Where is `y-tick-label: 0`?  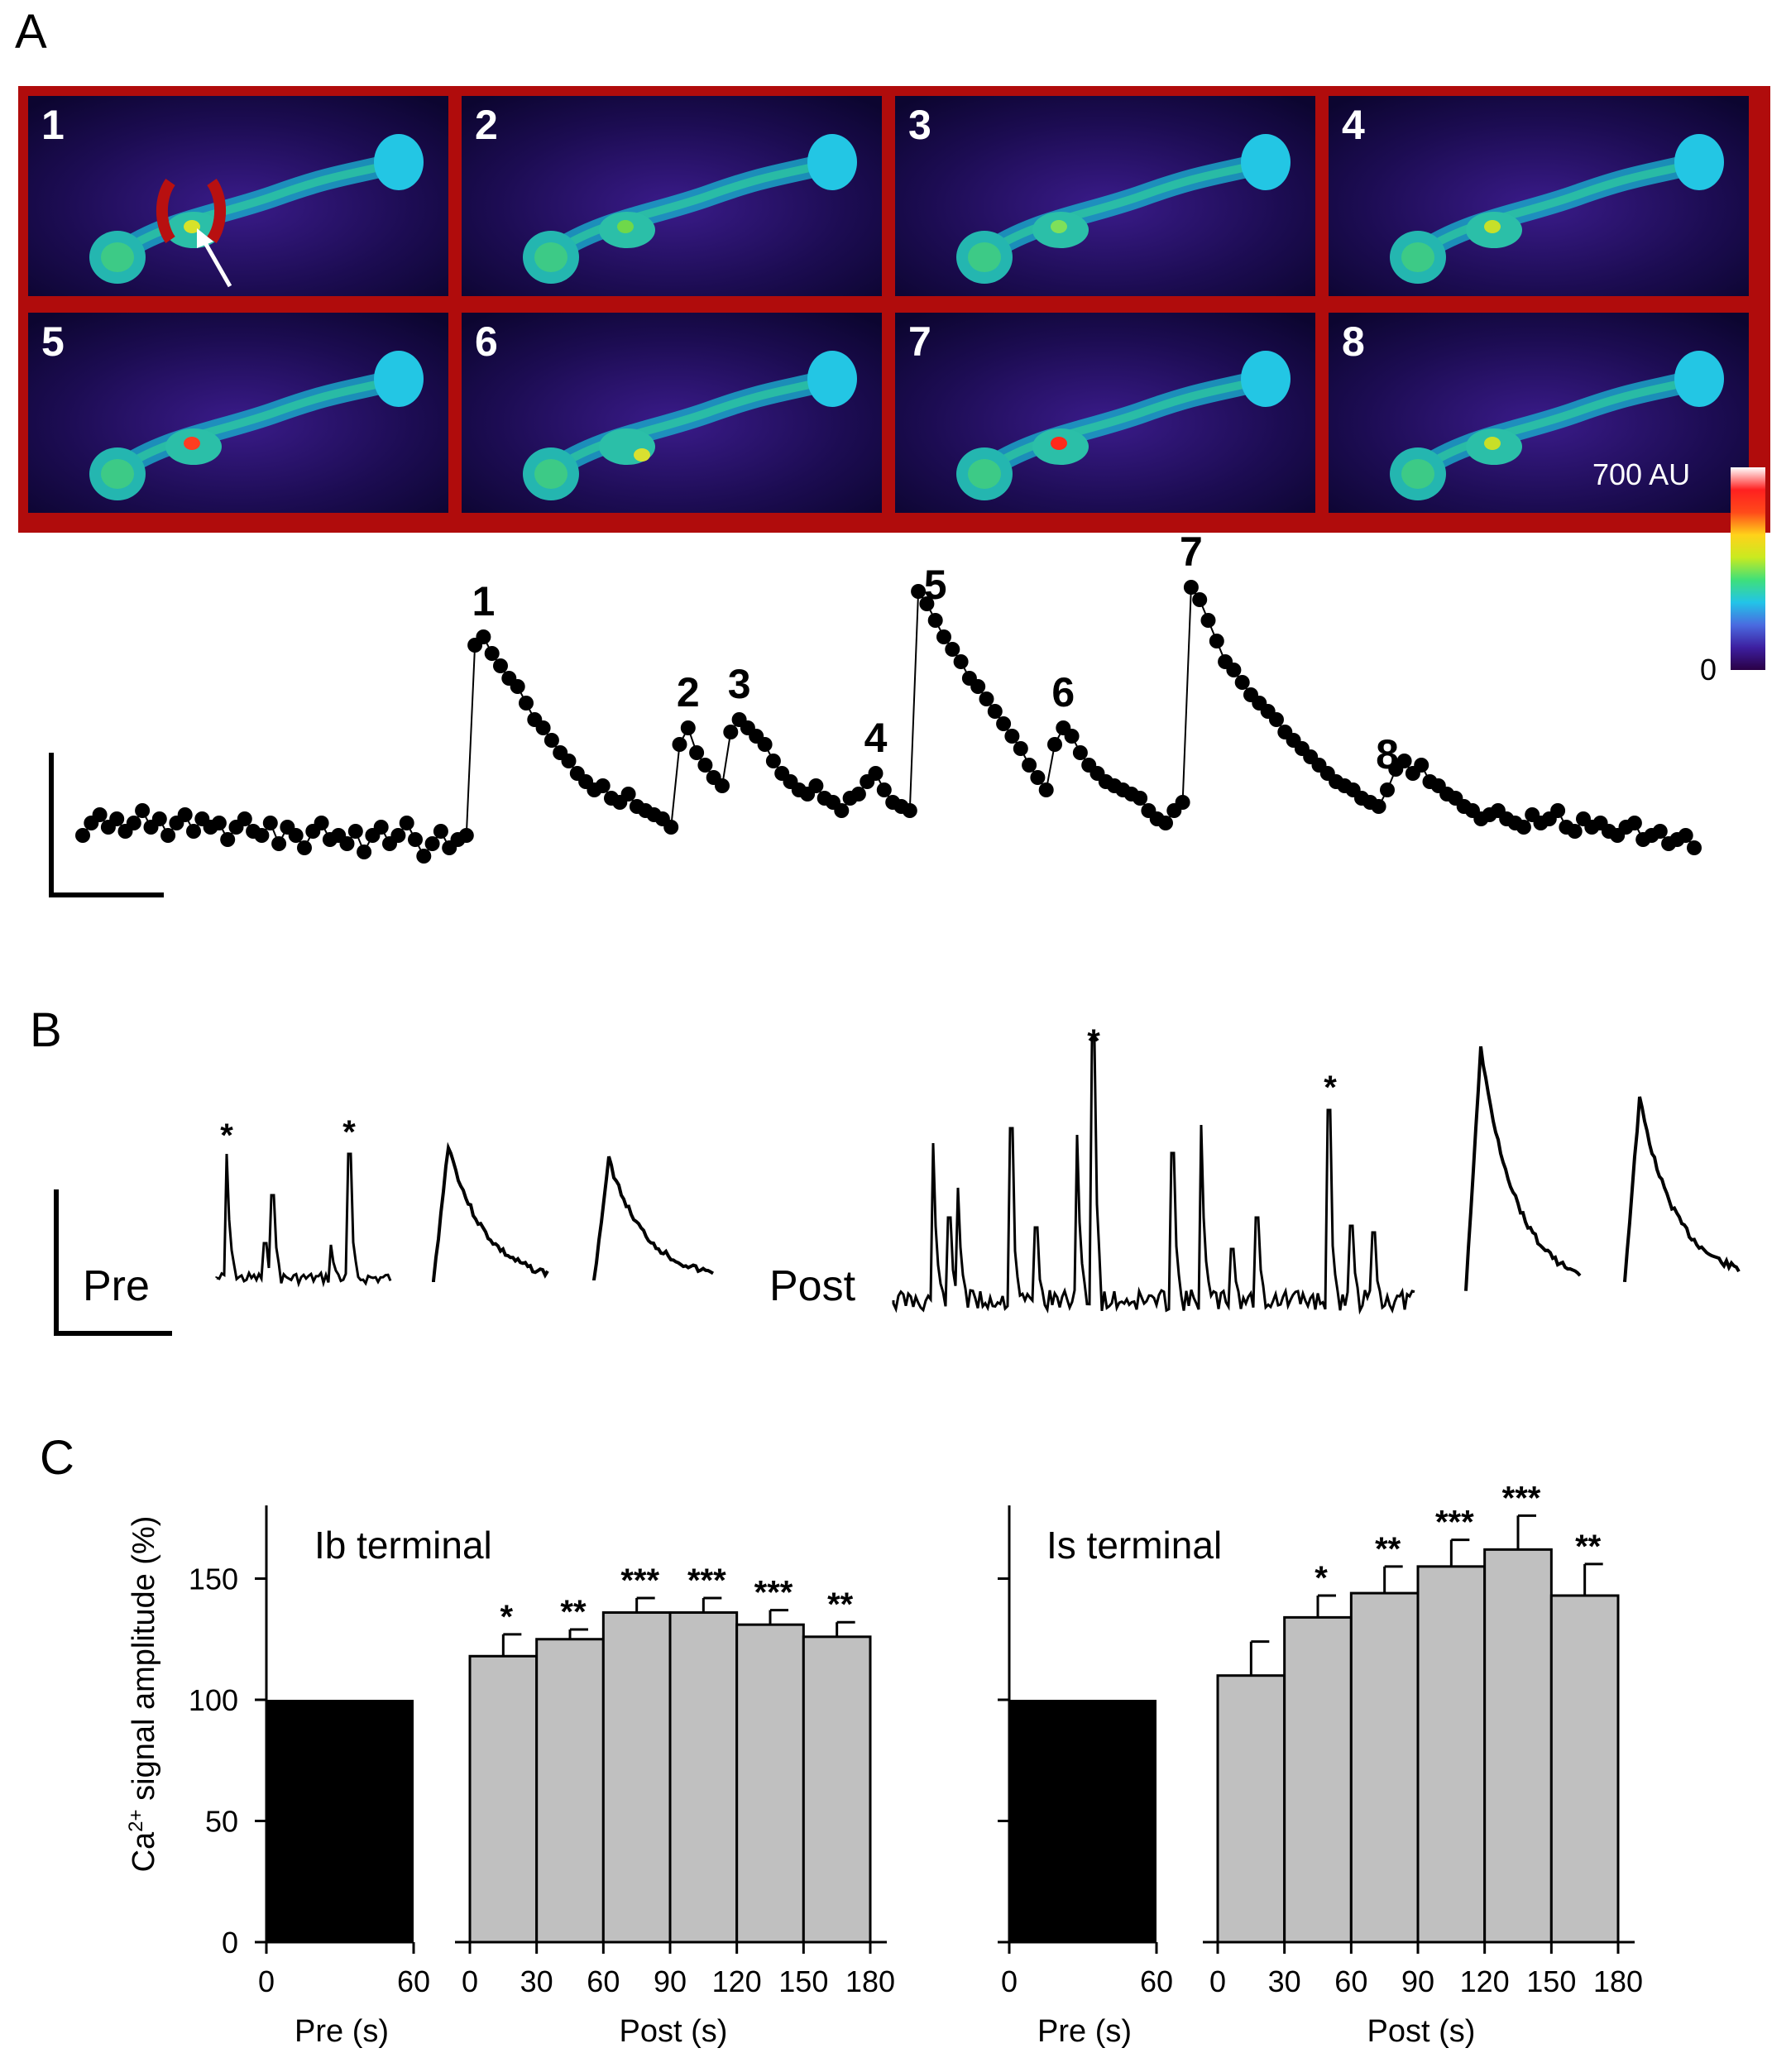
y-tick-label: 0 is located at coordinates (230, 1943).